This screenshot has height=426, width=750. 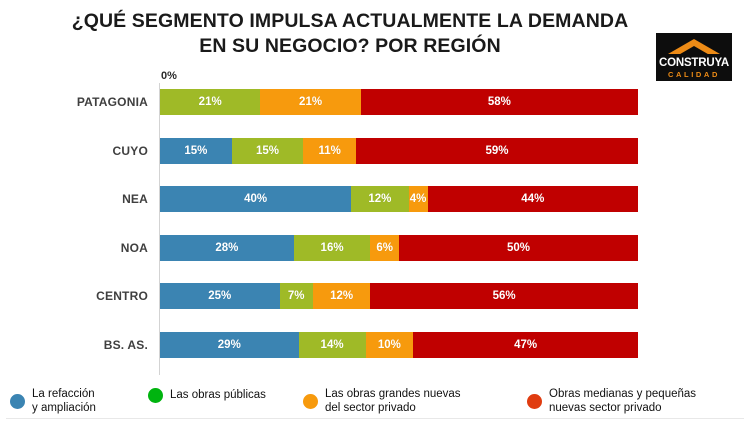 I want to click on legend-item: La refacción y ampliación, so click(x=53, y=401).